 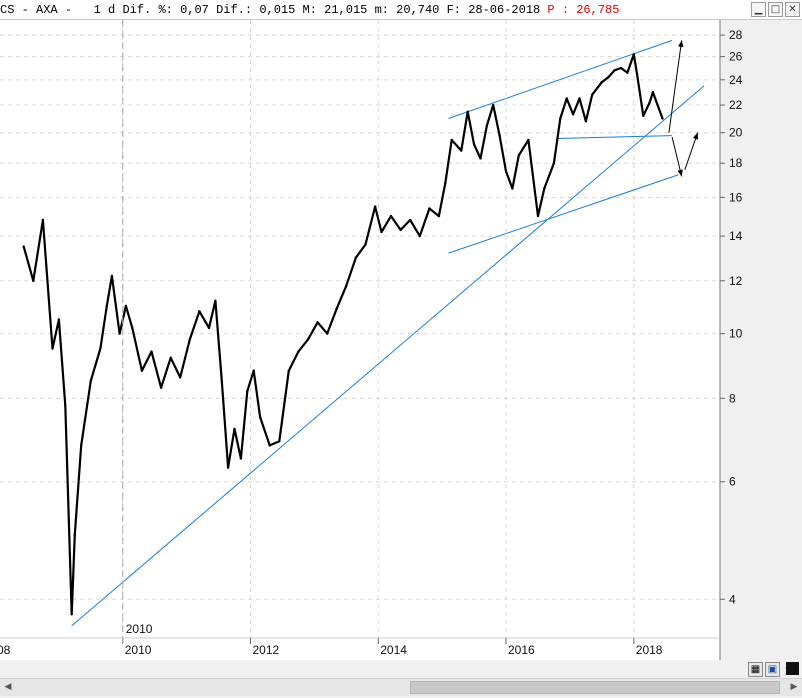 What do you see at coordinates (595, 687) in the screenshot?
I see `scroll-thumb` at bounding box center [595, 687].